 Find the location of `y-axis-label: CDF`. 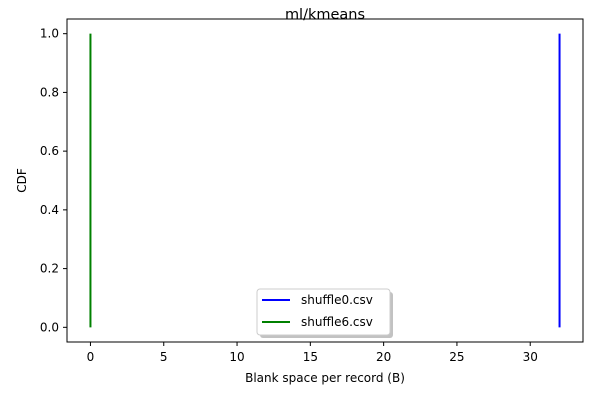

y-axis-label: CDF is located at coordinates (22, 180).